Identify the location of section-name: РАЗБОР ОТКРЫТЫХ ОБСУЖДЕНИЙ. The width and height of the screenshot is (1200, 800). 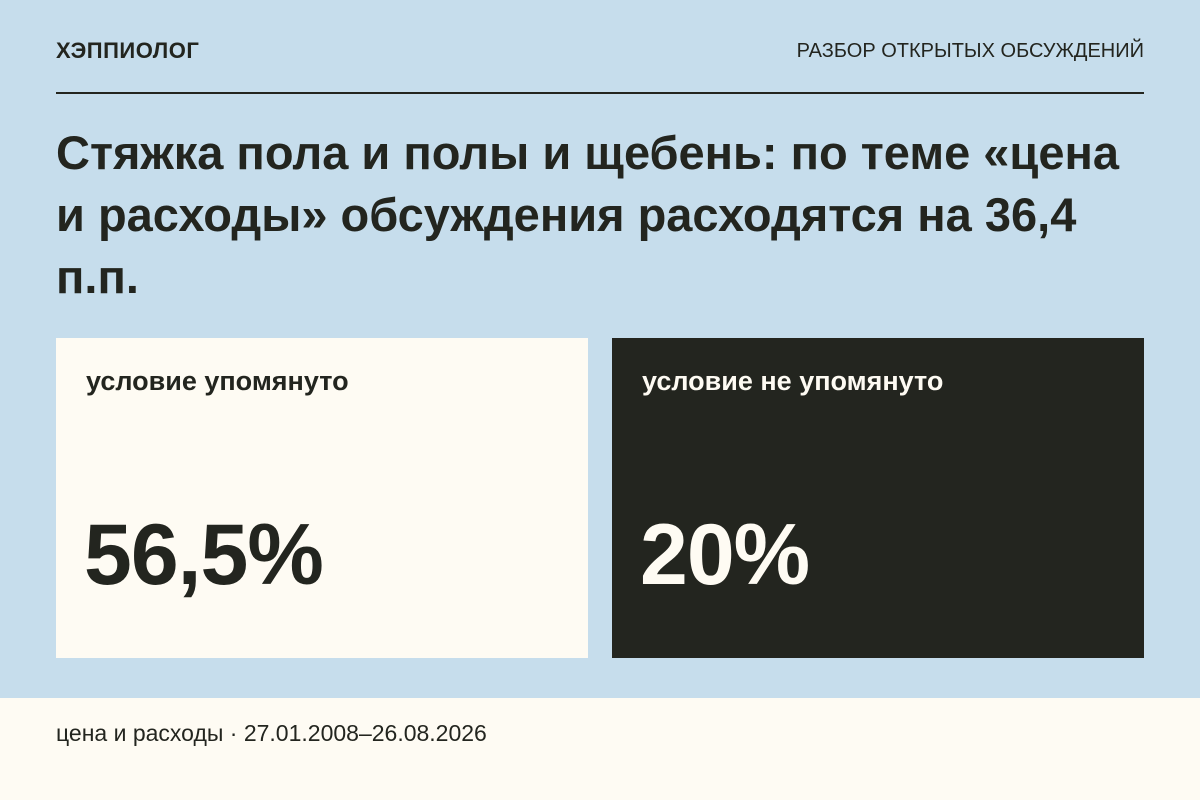
(970, 51).